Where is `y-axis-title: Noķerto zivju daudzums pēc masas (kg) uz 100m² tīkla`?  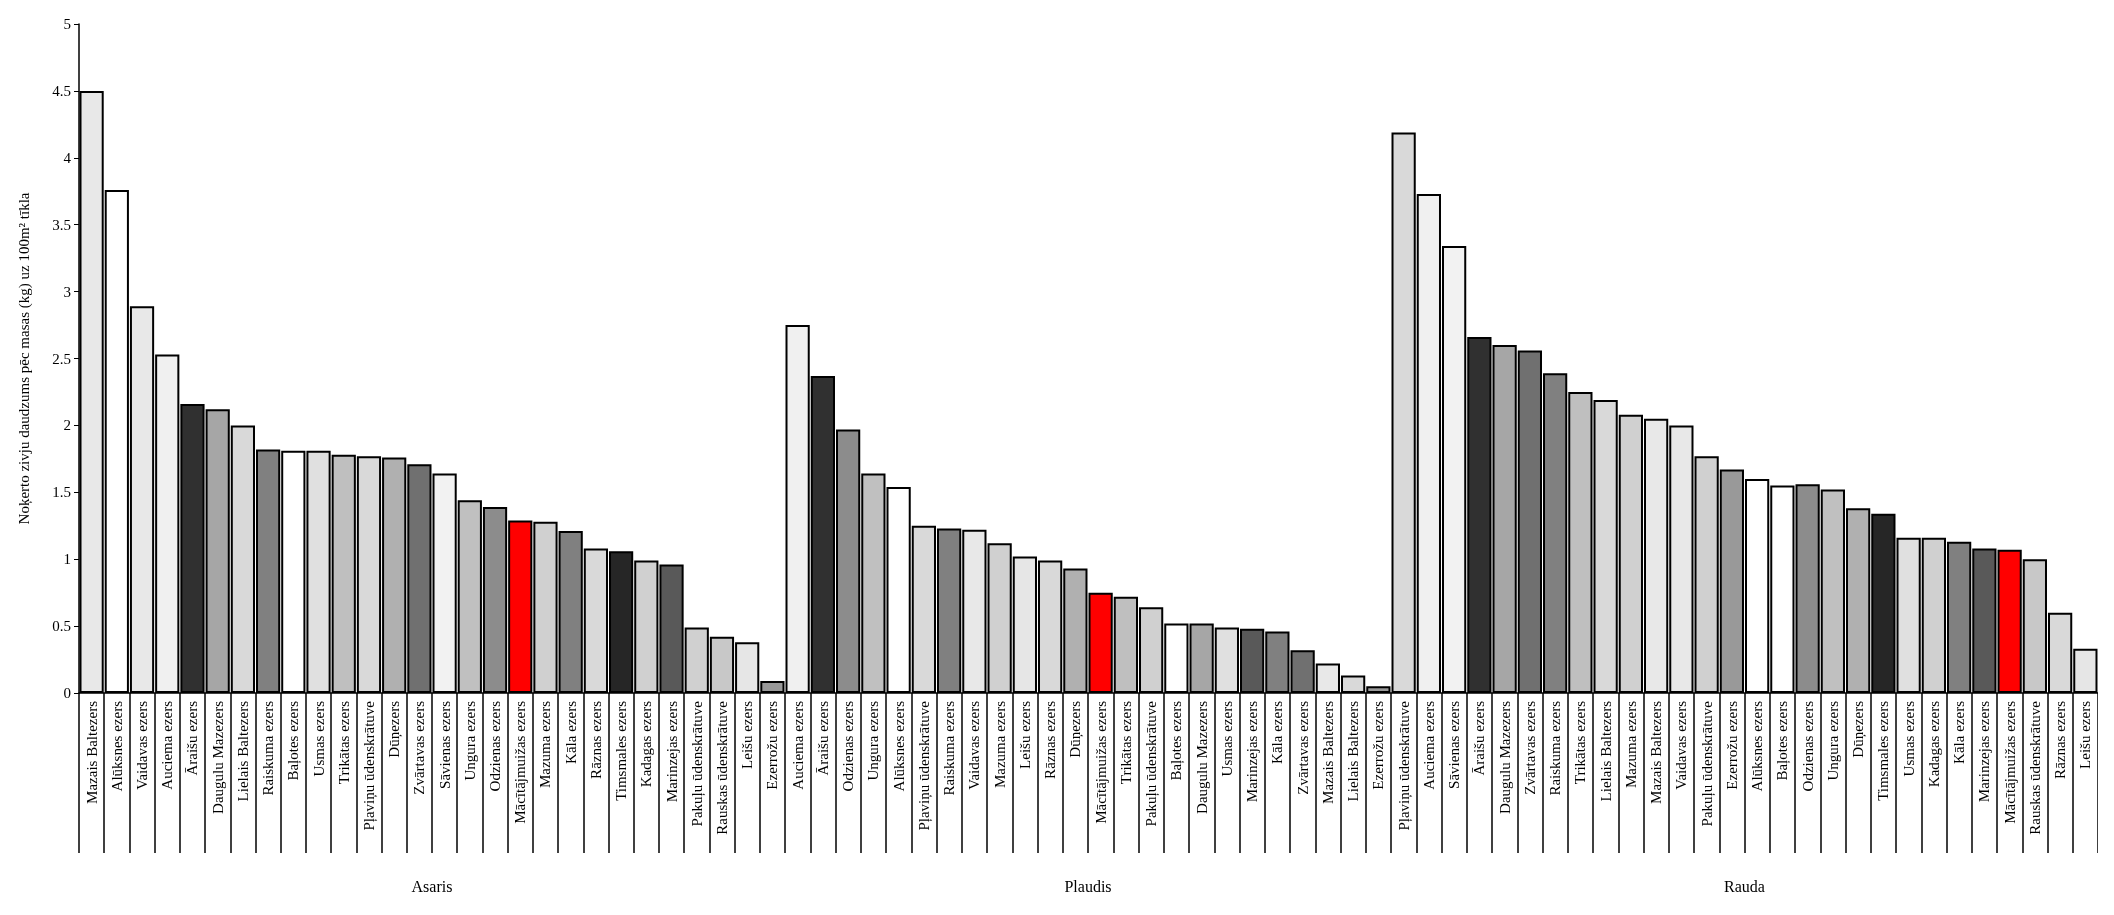 y-axis-title: Noķerto zivju daudzums pēc masas (kg) uz 100m² tīkla is located at coordinates (24, 358).